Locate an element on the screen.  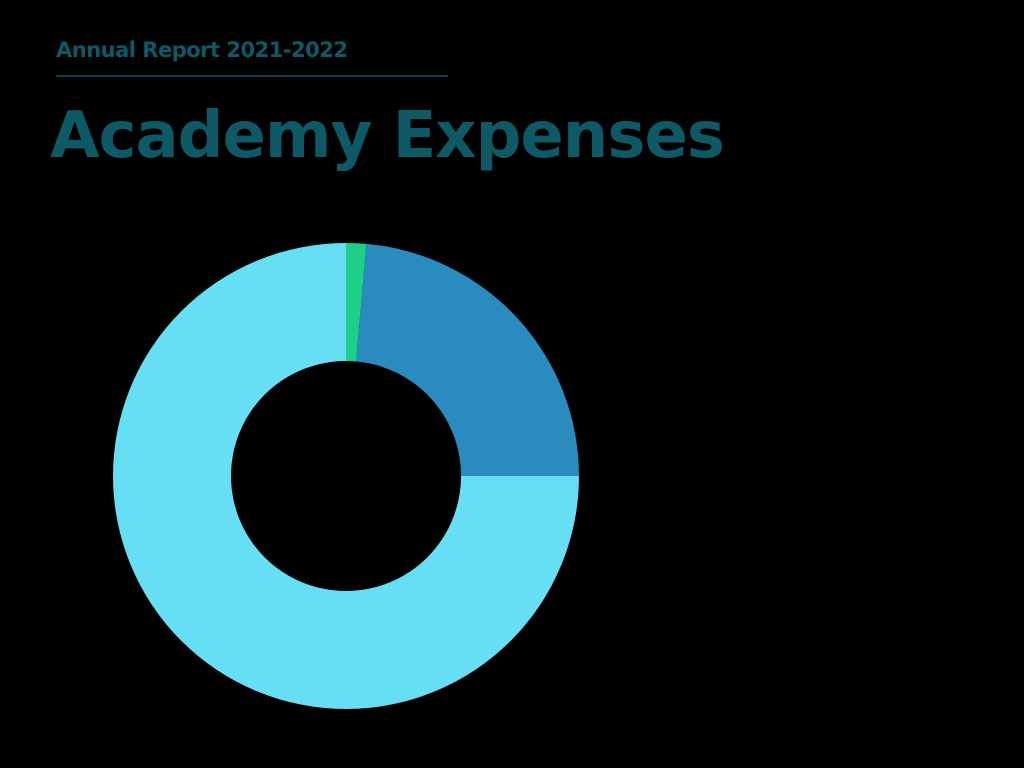
chart-title: Academy Expenses is located at coordinates (387, 136).